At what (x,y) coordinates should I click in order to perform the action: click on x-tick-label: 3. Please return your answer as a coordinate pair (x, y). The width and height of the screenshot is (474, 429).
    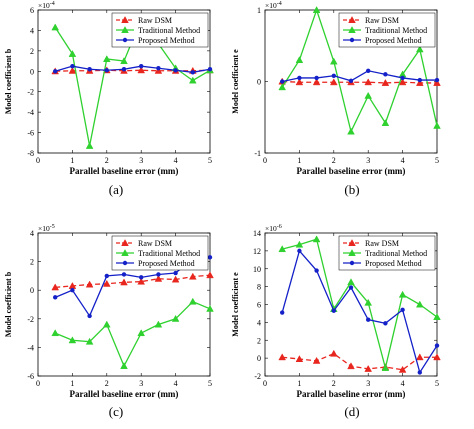
    Looking at the image, I should click on (368, 160).